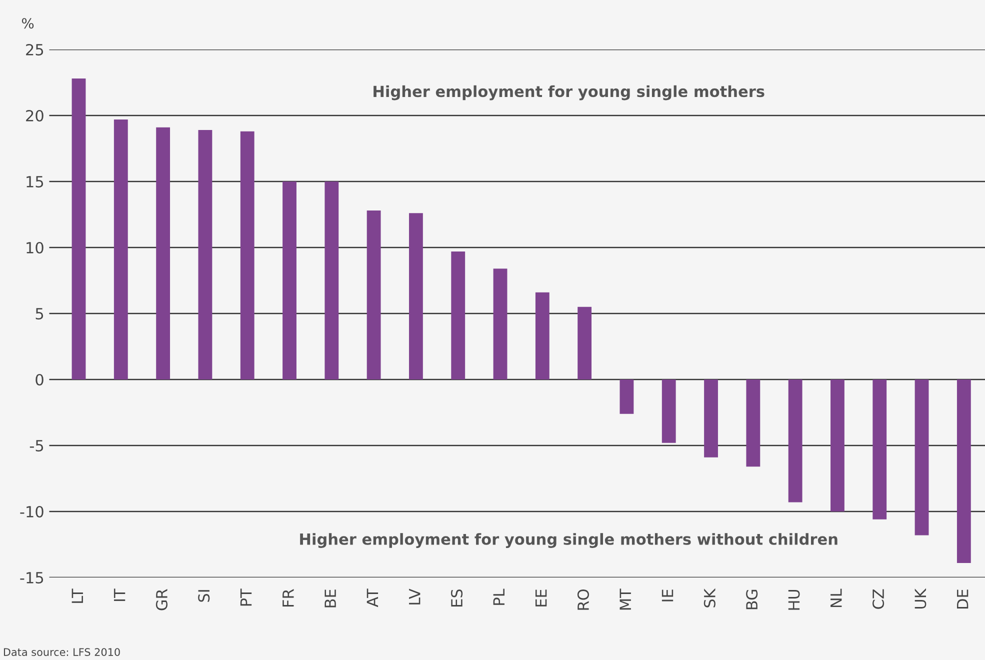 The width and height of the screenshot is (985, 660). Describe the element at coordinates (414, 596) in the screenshot. I see `x-tick-label: LV` at that location.